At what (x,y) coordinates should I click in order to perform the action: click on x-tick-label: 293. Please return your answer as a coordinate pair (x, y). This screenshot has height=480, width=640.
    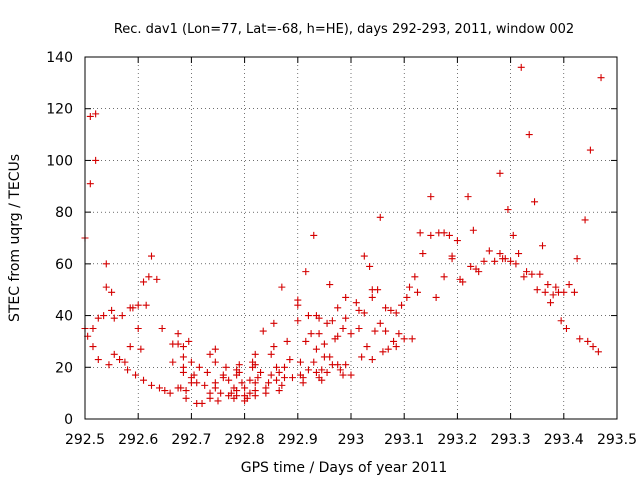
    Looking at the image, I should click on (351, 440).